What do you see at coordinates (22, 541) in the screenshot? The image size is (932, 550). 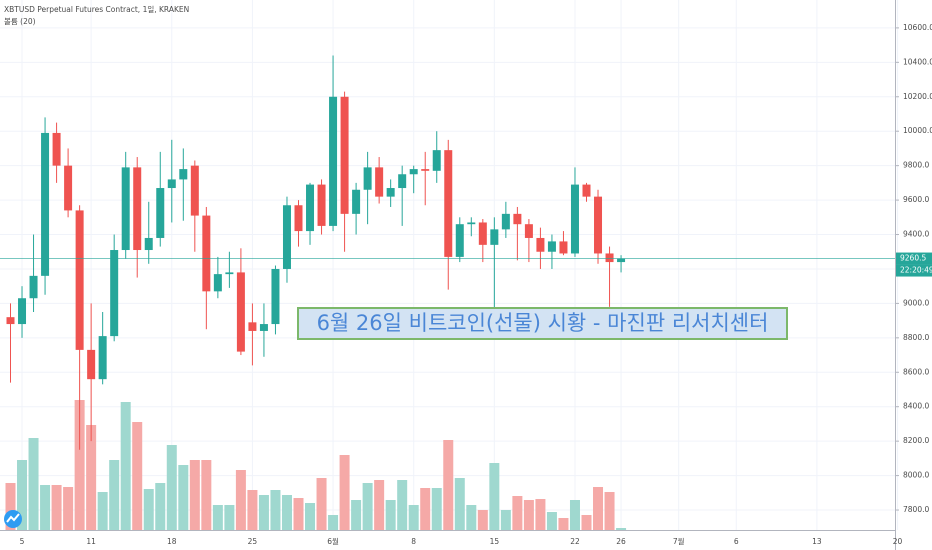 I see `x-tick-label: 5` at bounding box center [22, 541].